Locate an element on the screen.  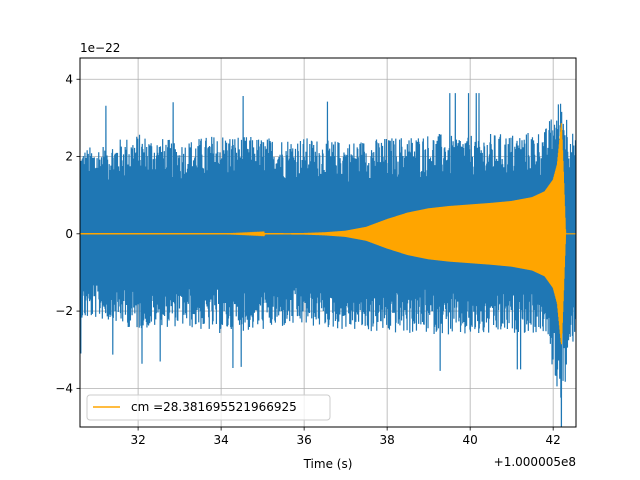
x-tick-label: 32 is located at coordinates (137, 440).